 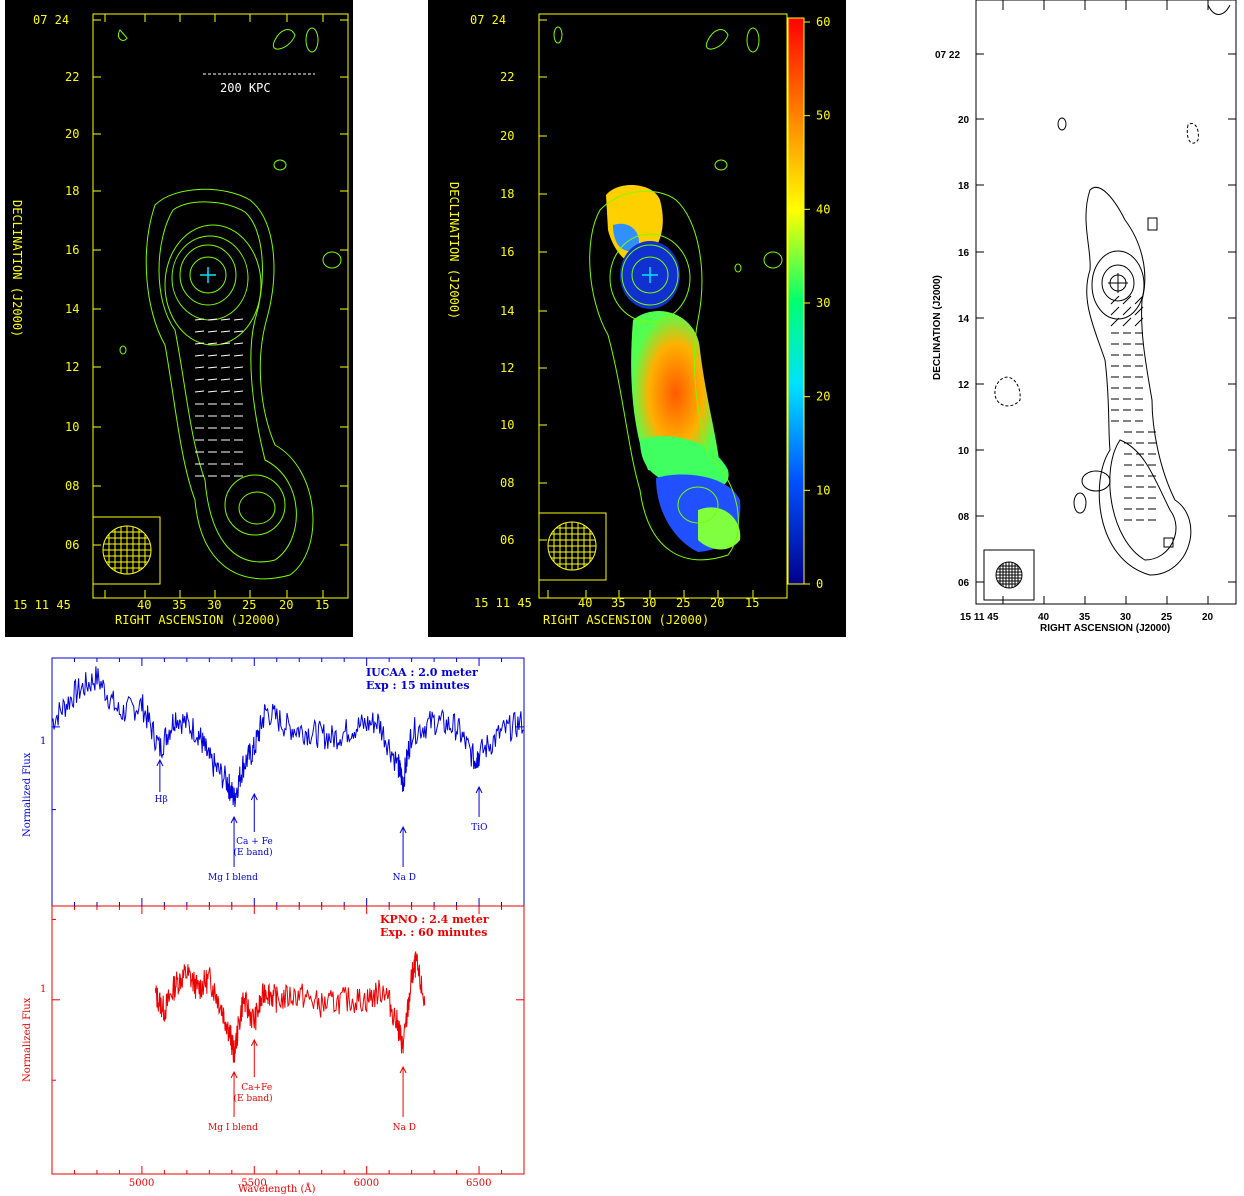 I want to click on x-tick-label: 6000, so click(x=366, y=1183).